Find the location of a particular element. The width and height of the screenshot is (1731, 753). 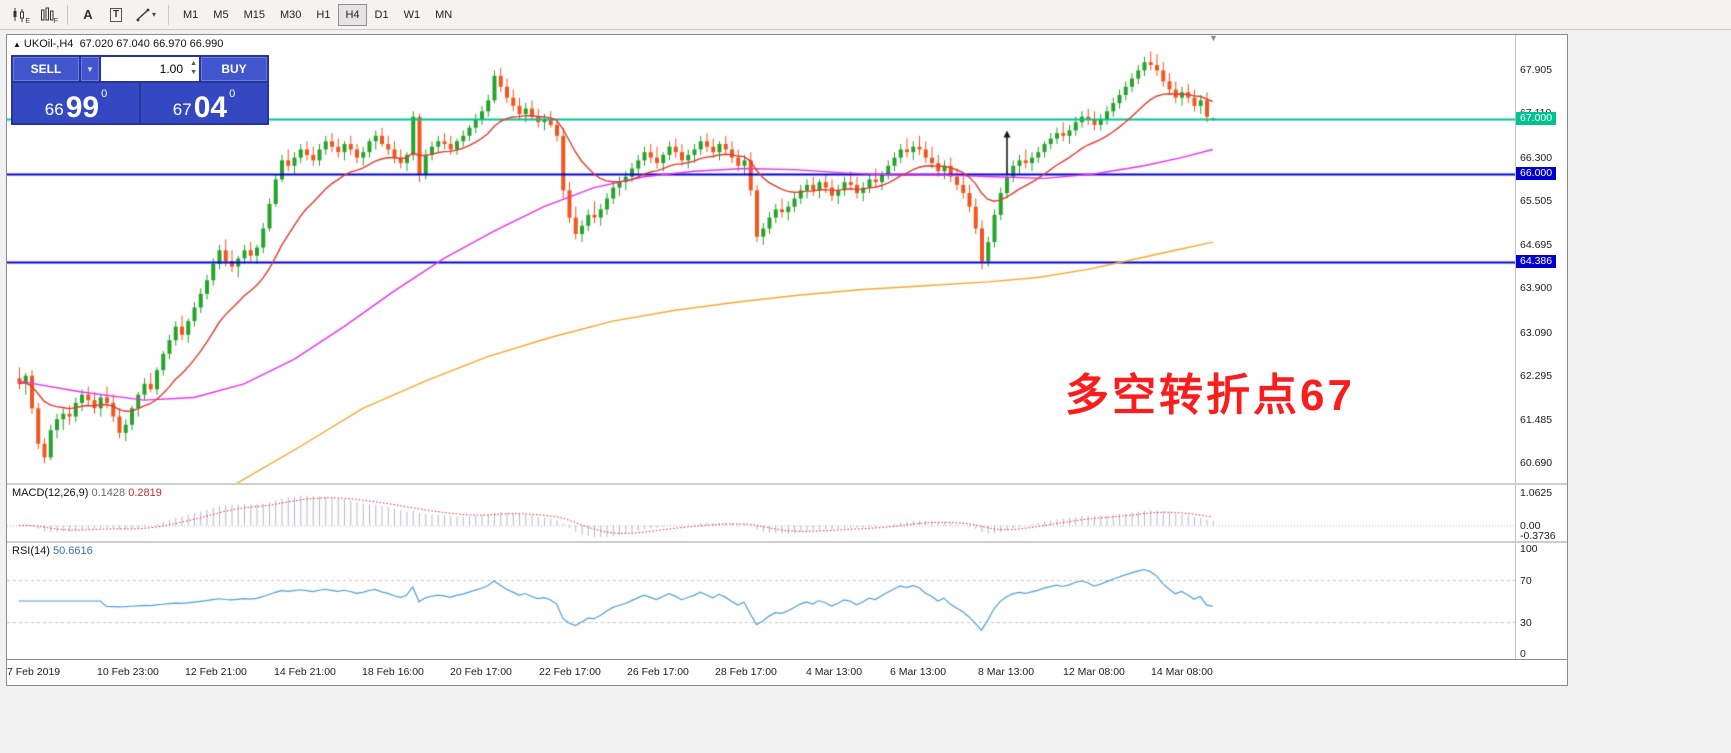

boxed-t-icon: T is located at coordinates (116, 14).